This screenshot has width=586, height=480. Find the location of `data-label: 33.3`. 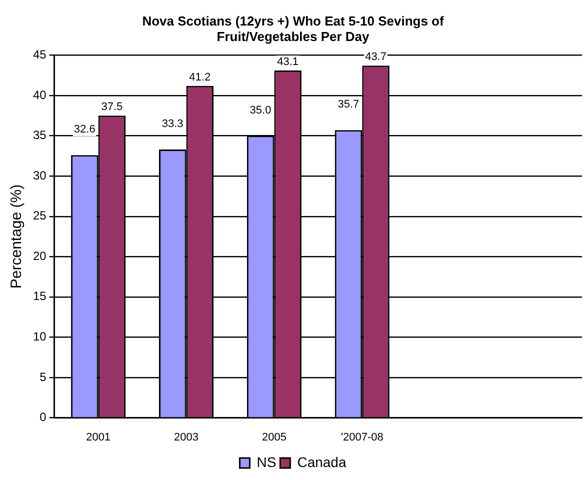

data-label: 33.3 is located at coordinates (173, 124).